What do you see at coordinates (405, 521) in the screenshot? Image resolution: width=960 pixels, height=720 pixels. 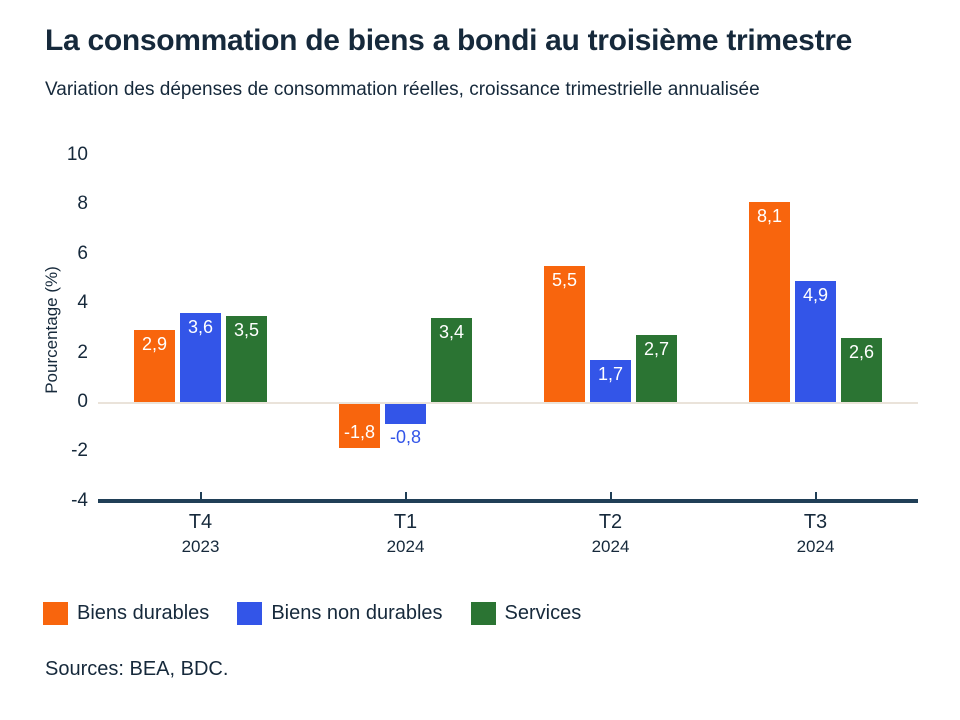 I see `x-axis-quarter-label: T1` at bounding box center [405, 521].